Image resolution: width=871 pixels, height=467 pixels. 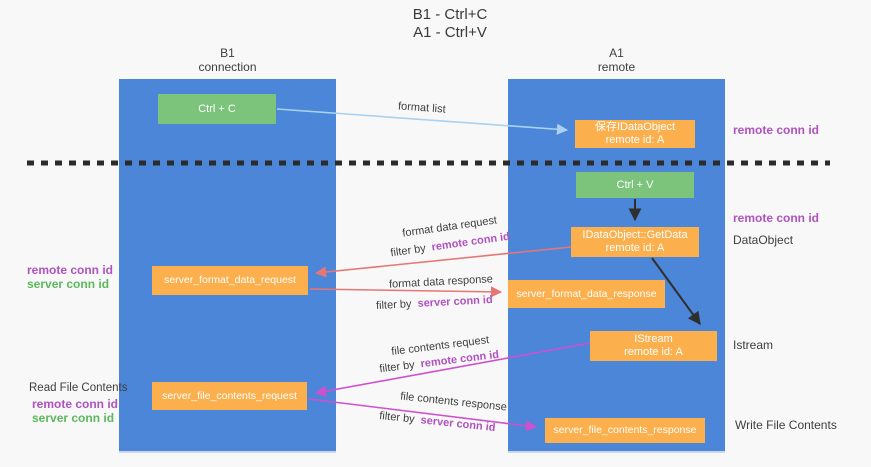 I want to click on node-file-response-label: server_file_contents_response, so click(x=625, y=430).